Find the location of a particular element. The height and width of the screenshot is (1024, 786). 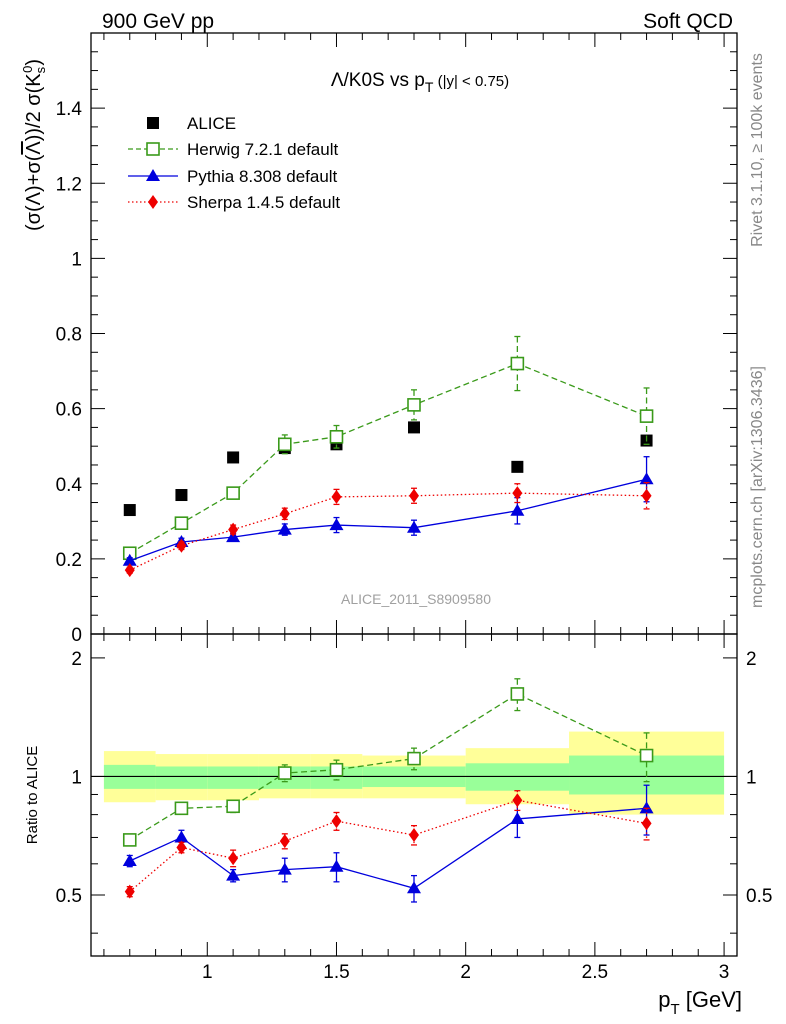

ratio-uncertainty-bands is located at coordinates (414, 773).